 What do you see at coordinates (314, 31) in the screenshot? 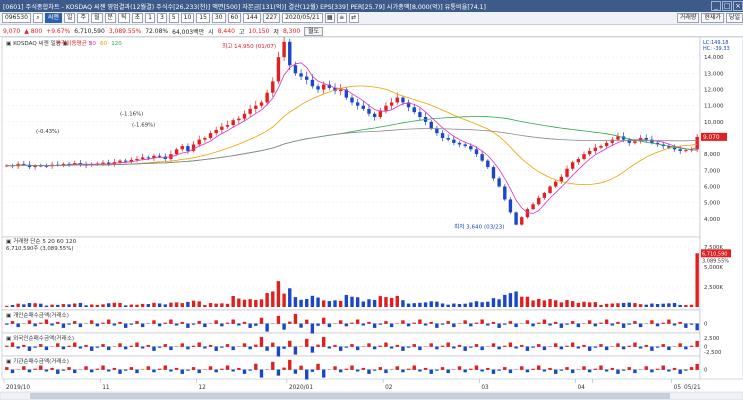
I see `monthly-button: 월도` at bounding box center [314, 31].